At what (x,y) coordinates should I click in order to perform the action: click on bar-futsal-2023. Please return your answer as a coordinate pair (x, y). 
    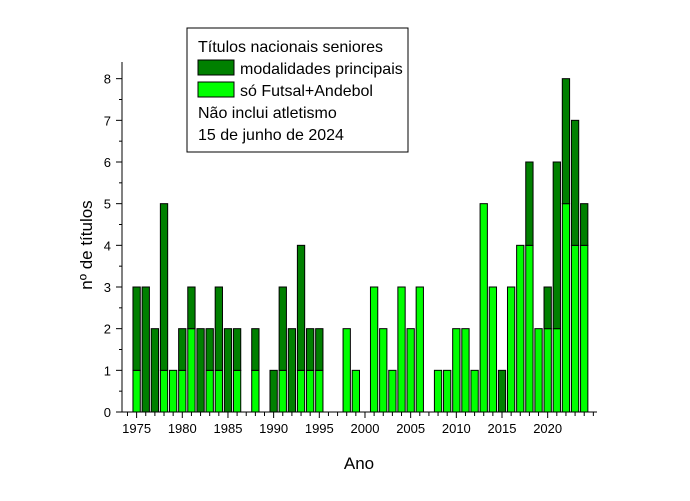
    Looking at the image, I should click on (575, 328).